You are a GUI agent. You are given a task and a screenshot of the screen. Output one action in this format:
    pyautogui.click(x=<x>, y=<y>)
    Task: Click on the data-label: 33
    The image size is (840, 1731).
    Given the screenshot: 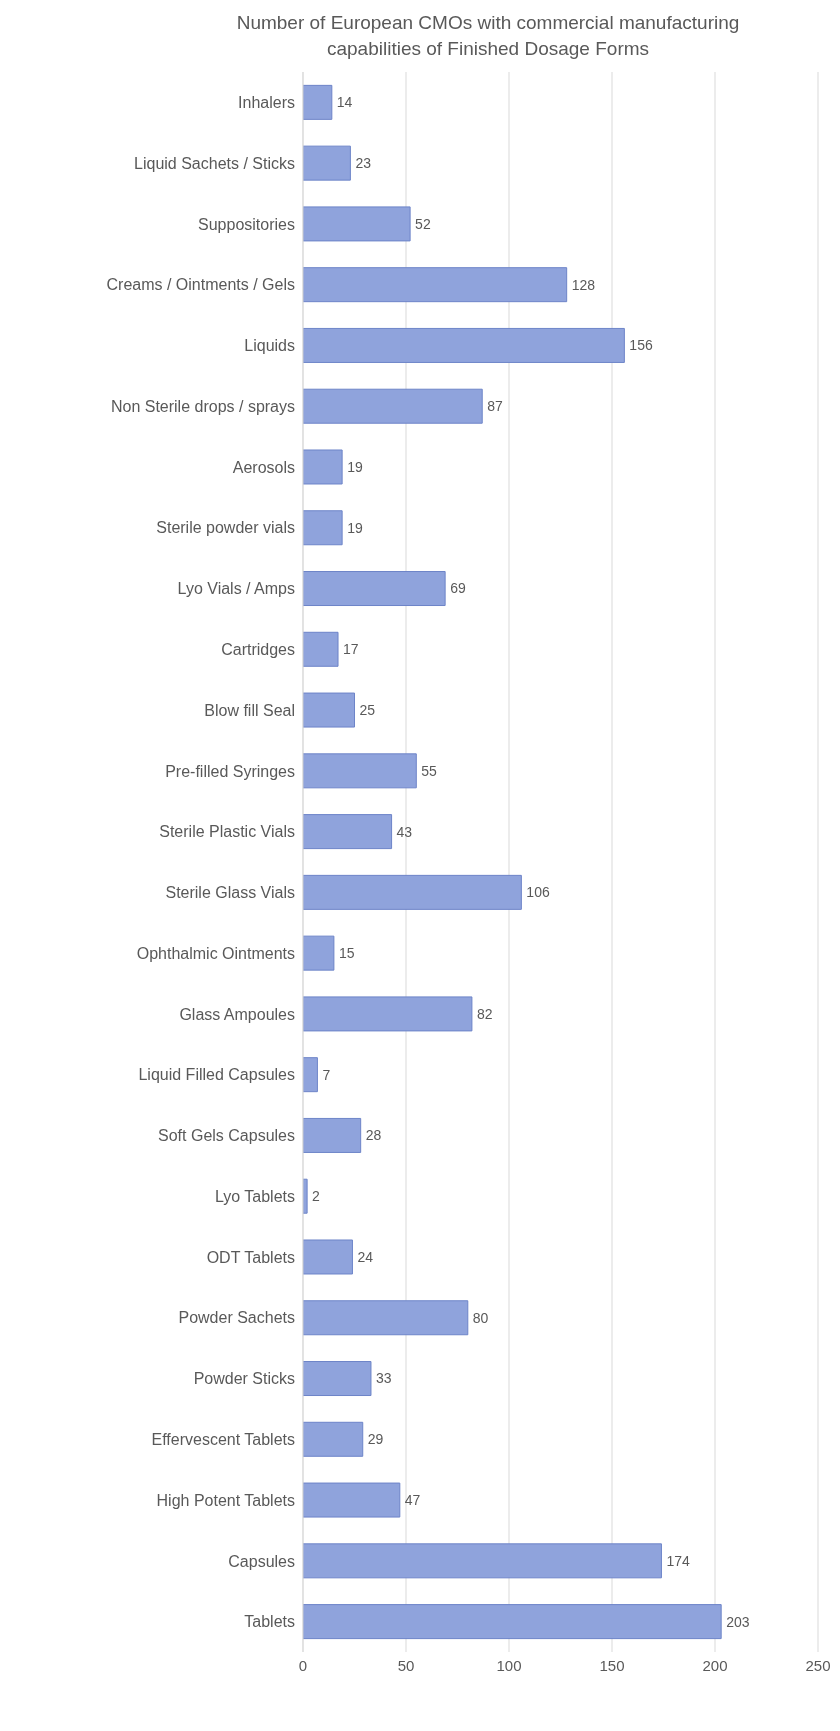 What is the action you would take?
    pyautogui.click(x=383, y=1378)
    